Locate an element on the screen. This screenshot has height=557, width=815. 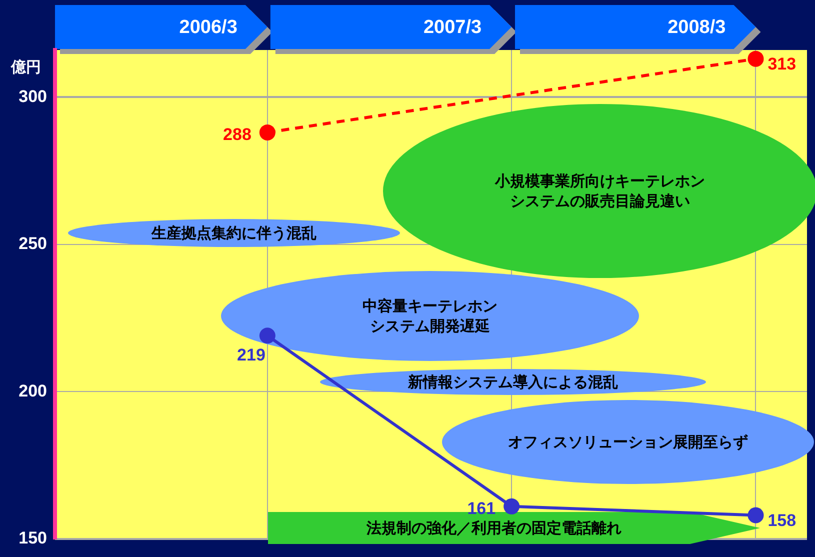
y-tick-label: 150 is located at coordinates (32, 538).